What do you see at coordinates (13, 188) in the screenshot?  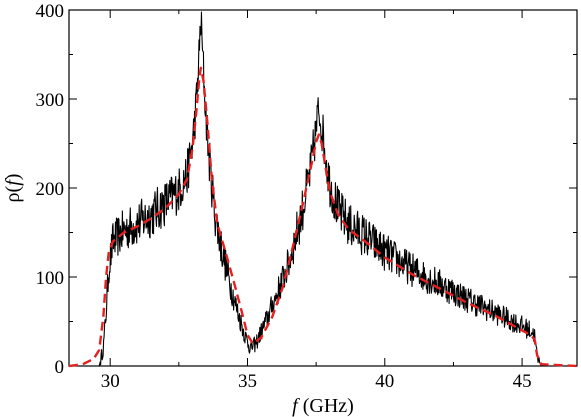 I see `y-axis-label: ρ(f)` at bounding box center [13, 188].